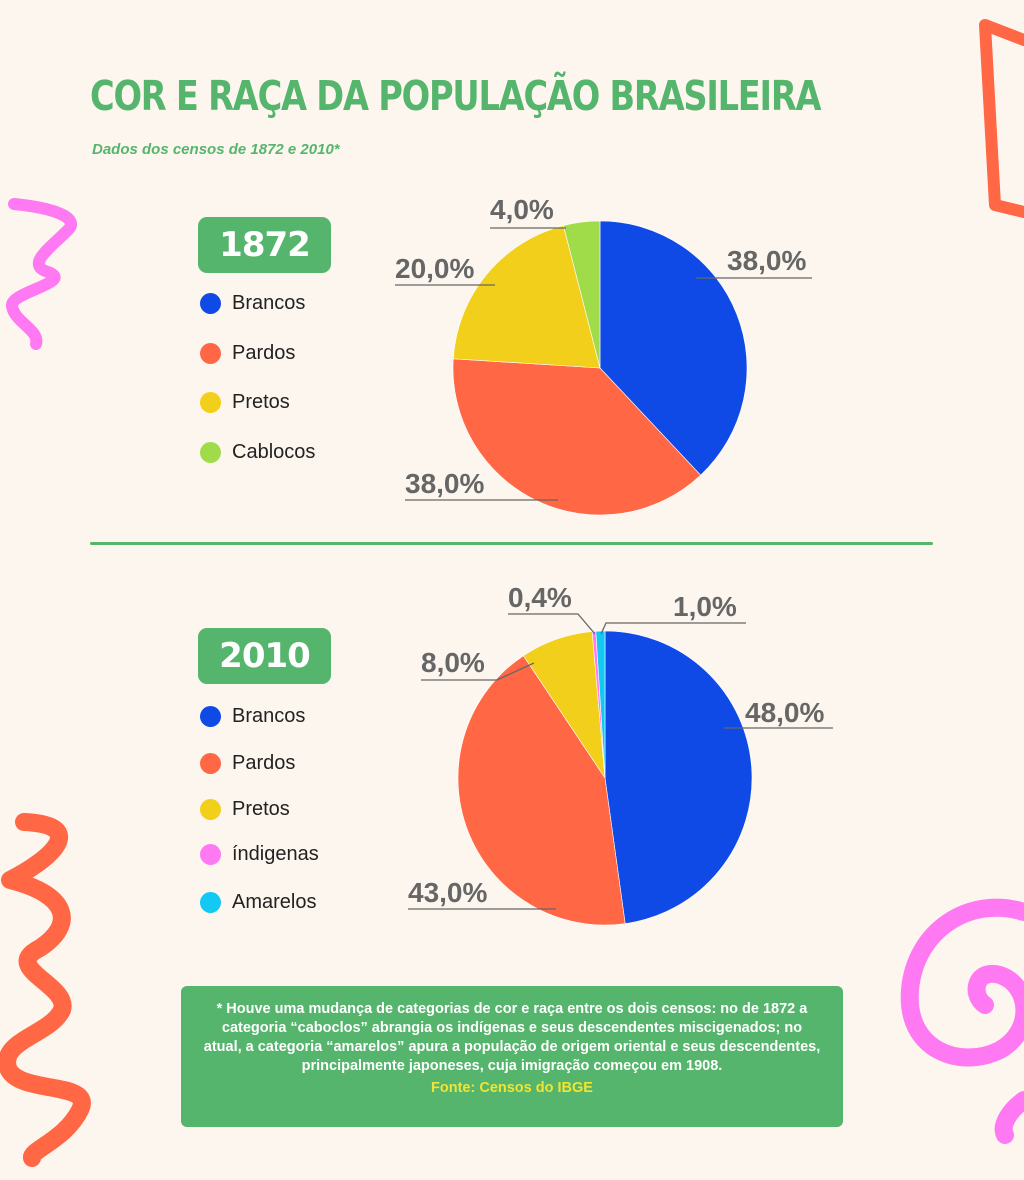  What do you see at coordinates (1001, 118) in the screenshot?
I see `orange-frame-decoration` at bounding box center [1001, 118].